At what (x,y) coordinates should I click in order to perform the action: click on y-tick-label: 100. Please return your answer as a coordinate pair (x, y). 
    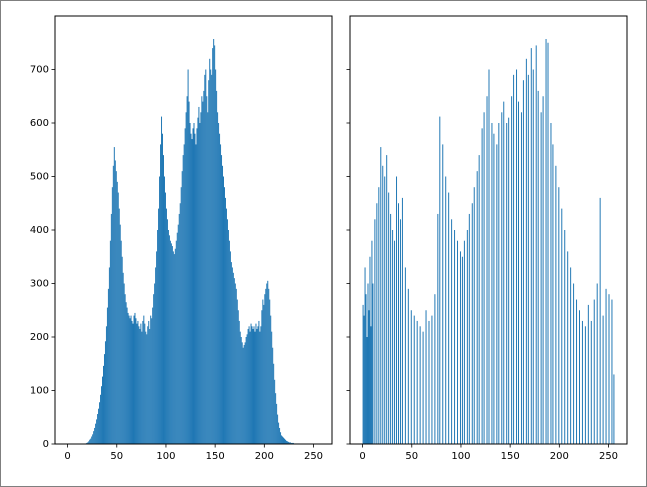
    Looking at the image, I should click on (39, 391).